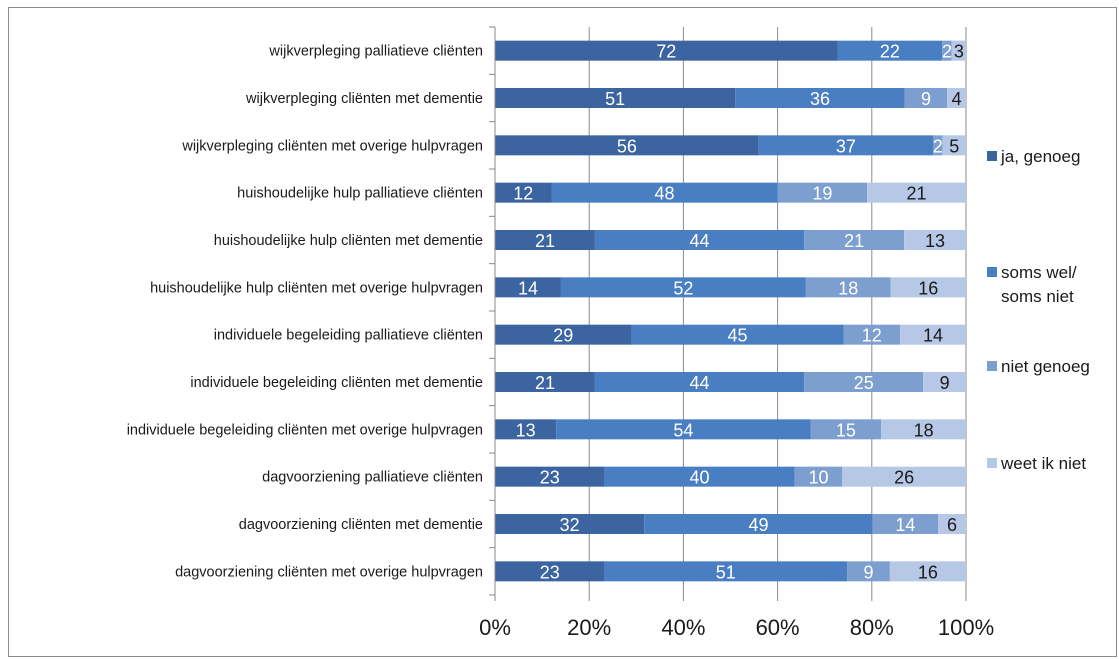 This screenshot has width=1119, height=659. I want to click on data-label: 54, so click(683, 430).